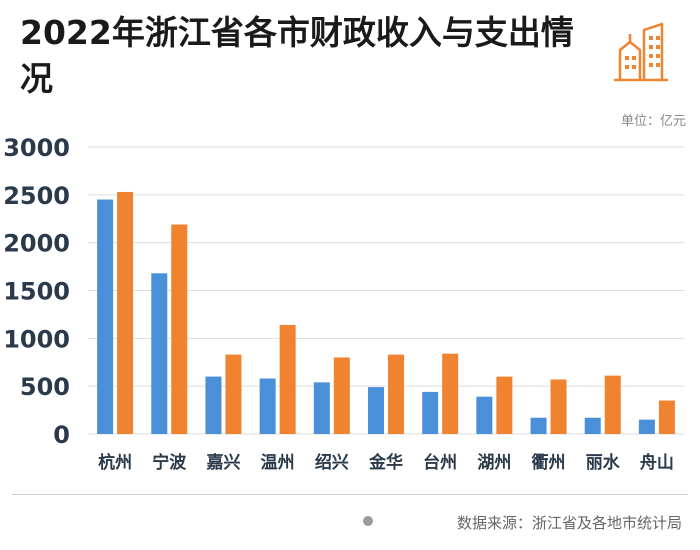 The height and width of the screenshot is (550, 700). What do you see at coordinates (440, 462) in the screenshot?
I see `x-tick-label: 台州` at bounding box center [440, 462].